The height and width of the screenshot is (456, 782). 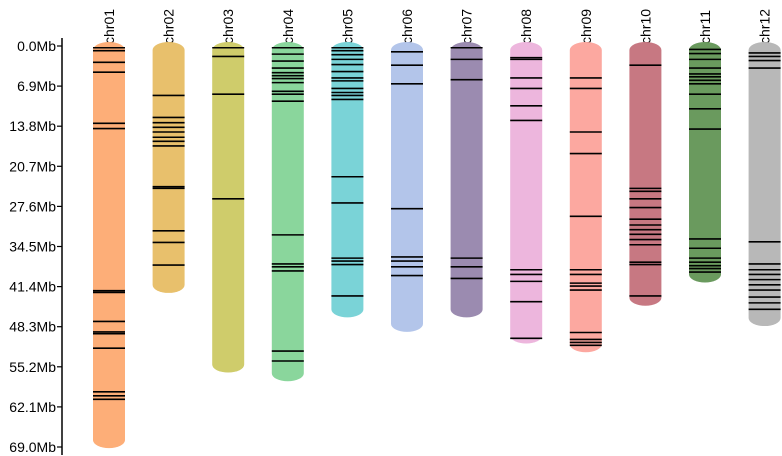 I want to click on chromosome-chr08: chr08, so click(x=526, y=176).